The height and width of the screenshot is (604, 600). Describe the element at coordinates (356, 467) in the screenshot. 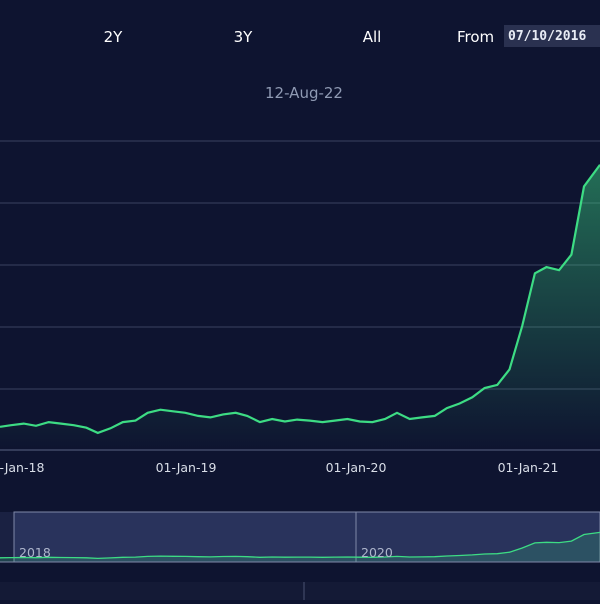

I see `x-tick-label: 01-Jan-20` at that location.